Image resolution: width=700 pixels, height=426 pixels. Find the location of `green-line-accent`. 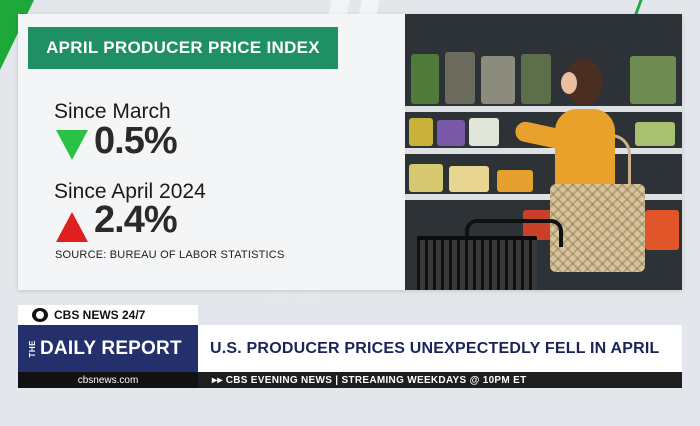

green-line-accent is located at coordinates (638, 7).